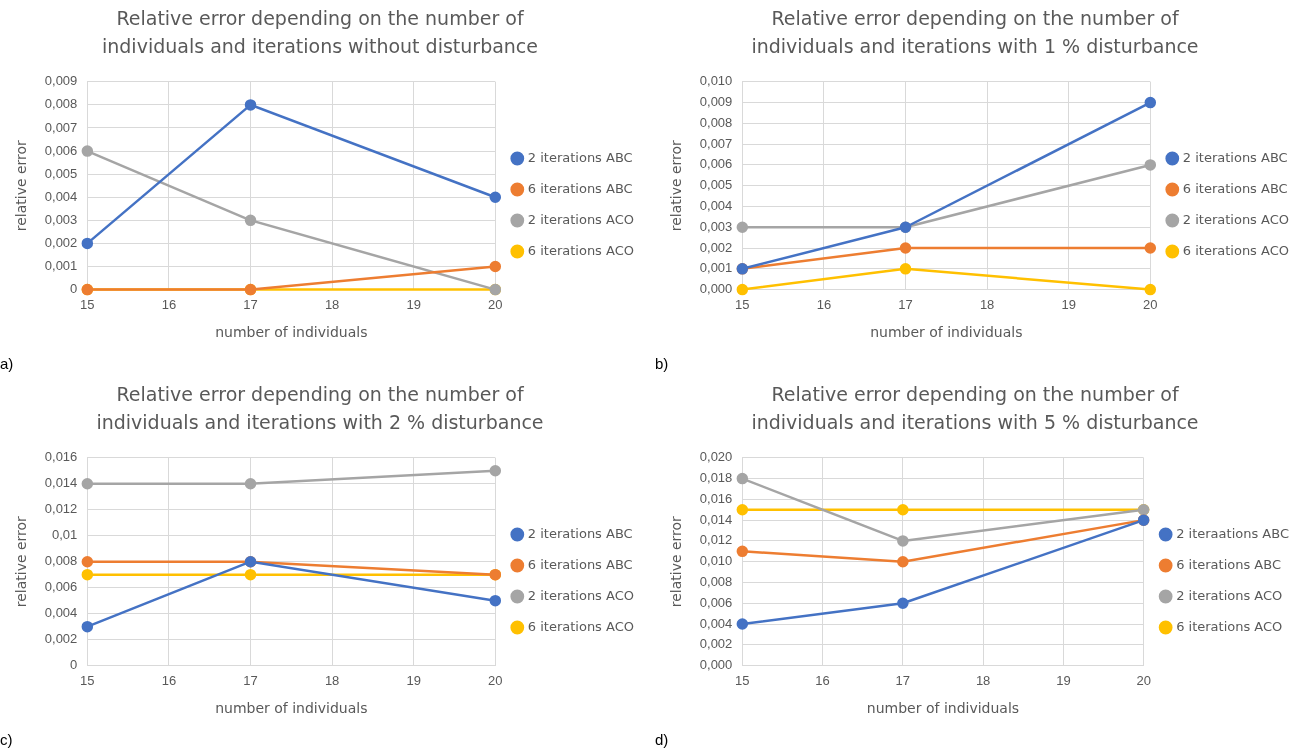 The width and height of the screenshot is (1309, 752). I want to click on chart-title: Relative error depending on the number of individuals and iterations with 1 % disturbance, so click(975, 32).